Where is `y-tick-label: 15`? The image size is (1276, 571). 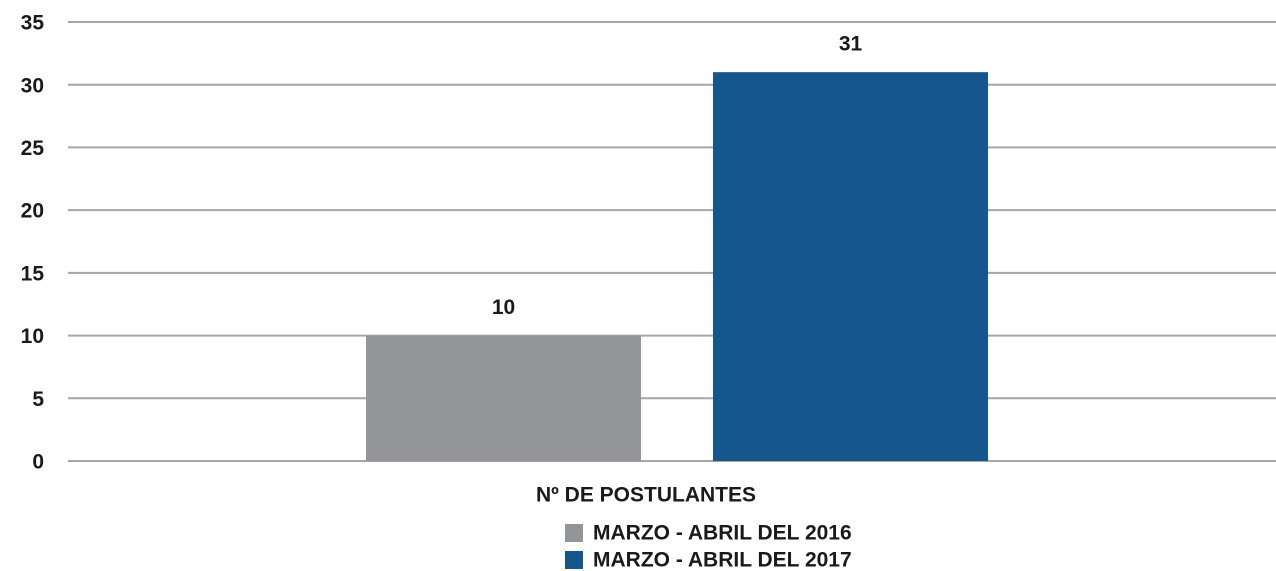 y-tick-label: 15 is located at coordinates (33, 273).